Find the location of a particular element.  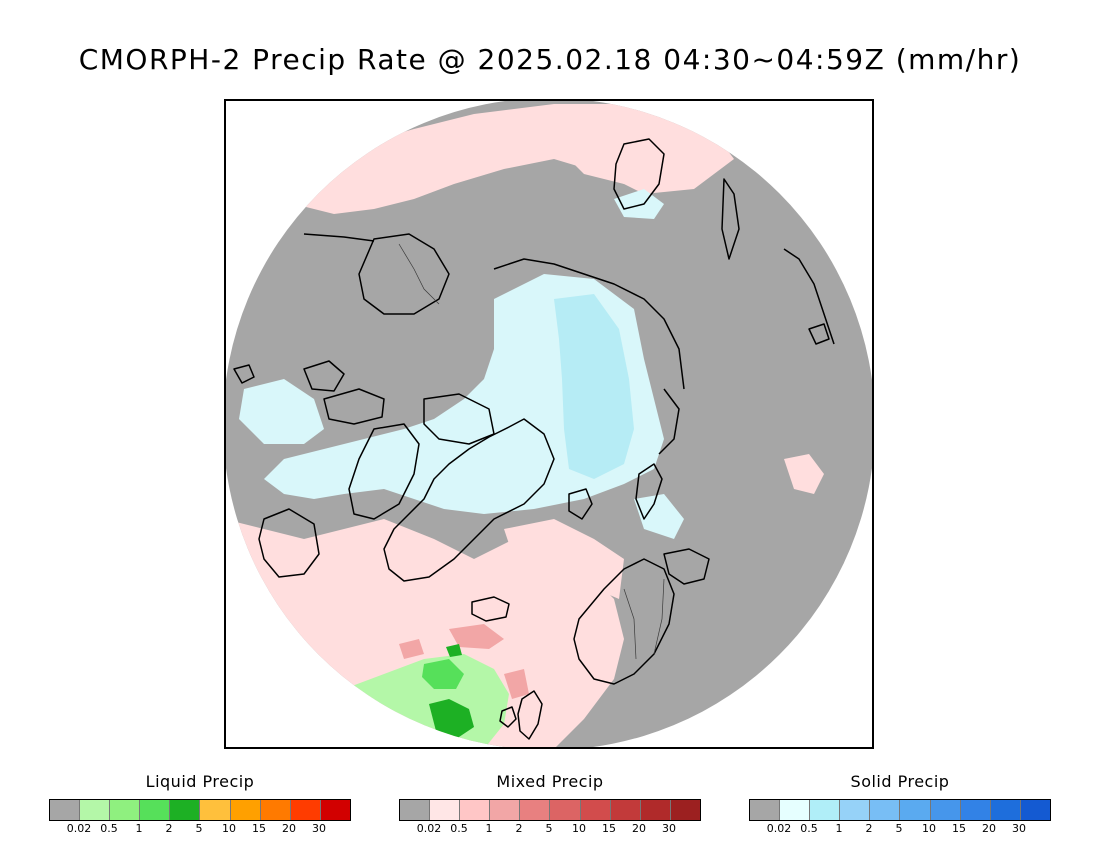

legend-mixed-tick-5: 10 is located at coordinates (579, 828).